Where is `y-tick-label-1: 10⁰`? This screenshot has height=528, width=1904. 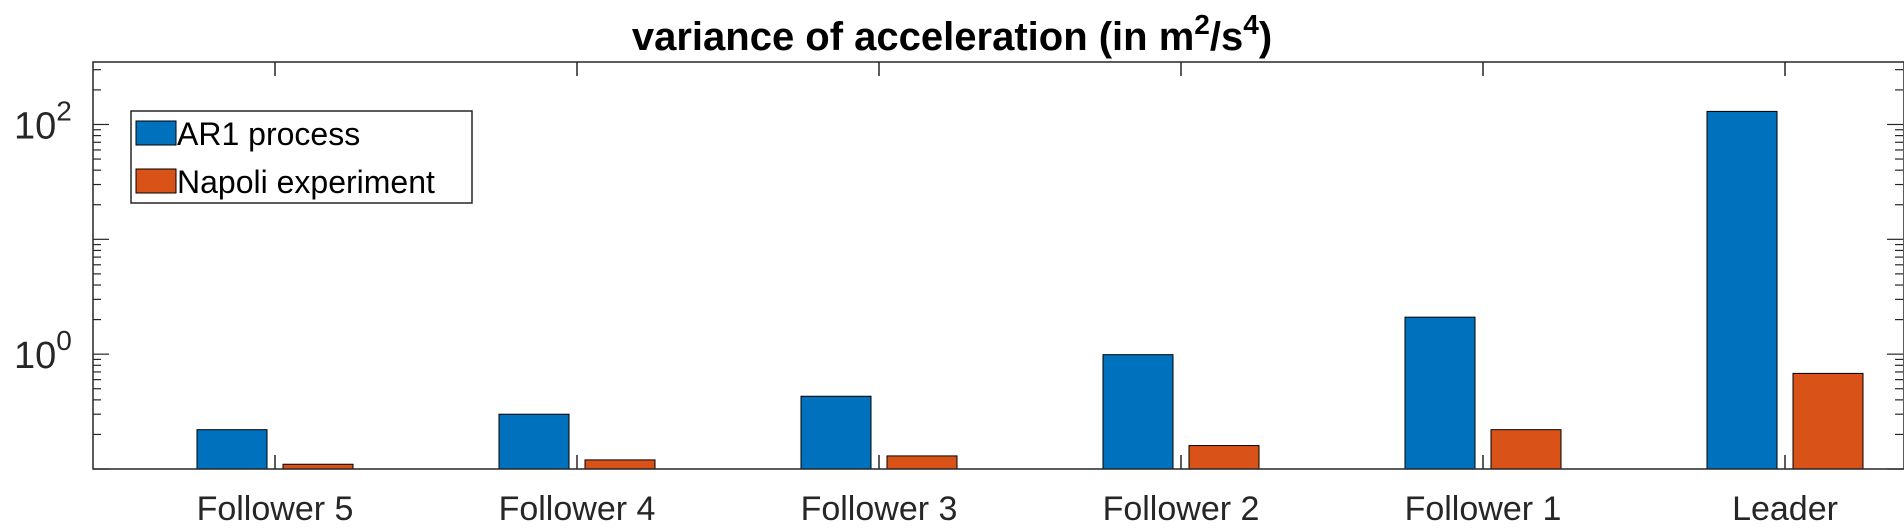 y-tick-label-1: 10⁰ is located at coordinates (43, 351).